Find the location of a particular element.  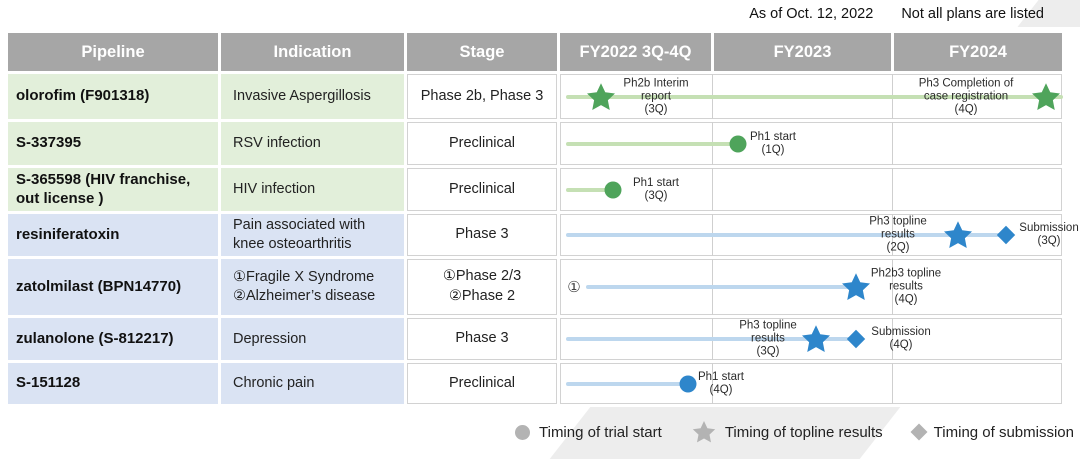

timeline-cell: Ph3 topline results (3Q) Submission (4Q) is located at coordinates (811, 339).